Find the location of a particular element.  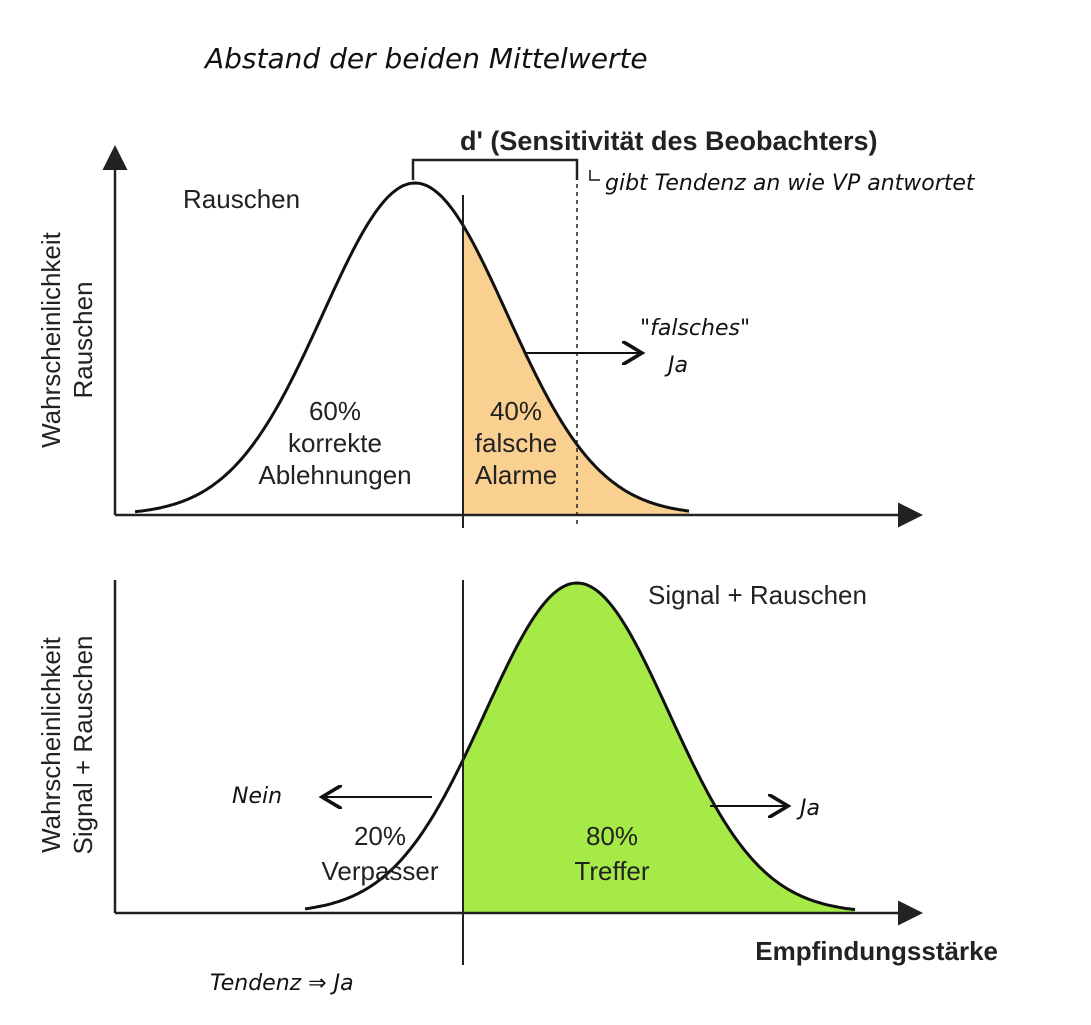

area-label: falsche is located at coordinates (516, 443).